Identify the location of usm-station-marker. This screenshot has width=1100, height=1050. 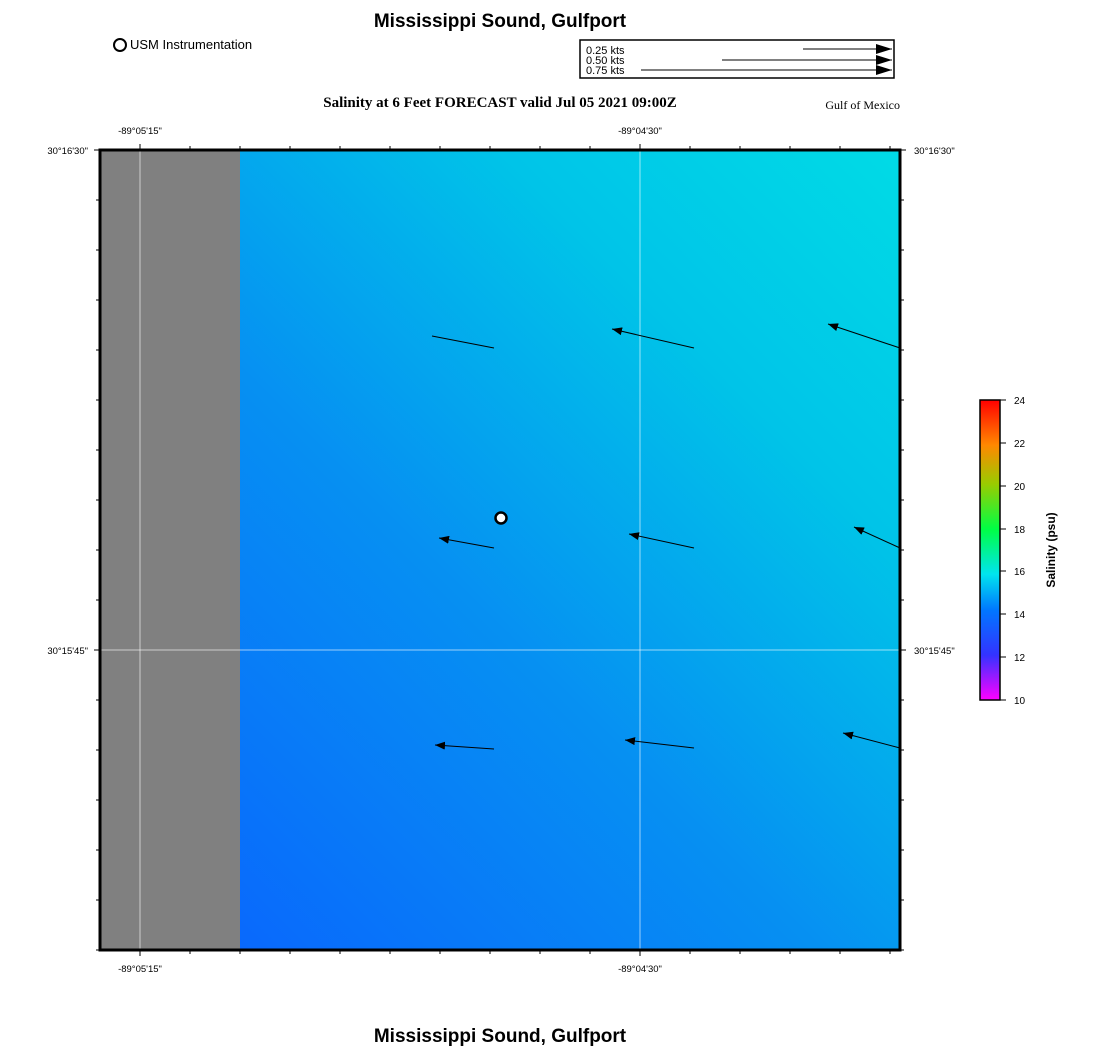
(501, 518).